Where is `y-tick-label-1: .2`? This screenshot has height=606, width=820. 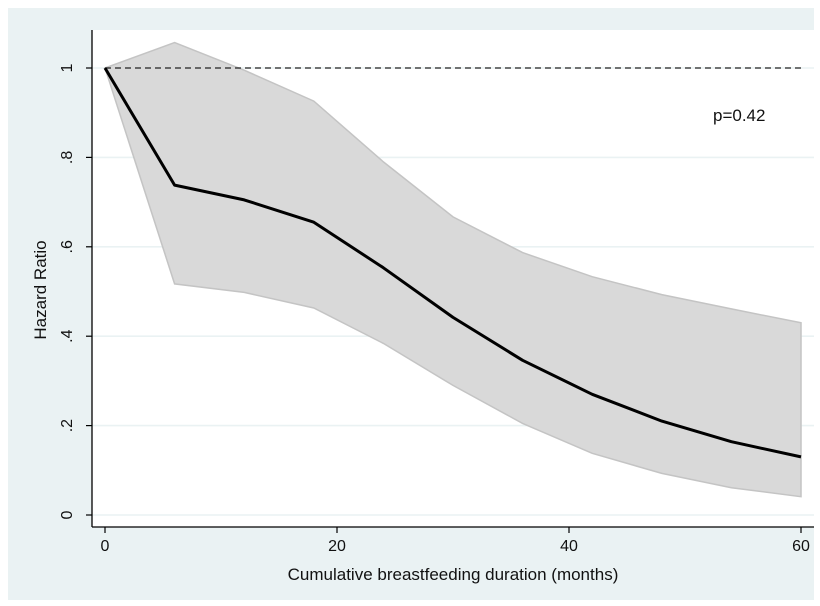 y-tick-label-1: .2 is located at coordinates (67, 425).